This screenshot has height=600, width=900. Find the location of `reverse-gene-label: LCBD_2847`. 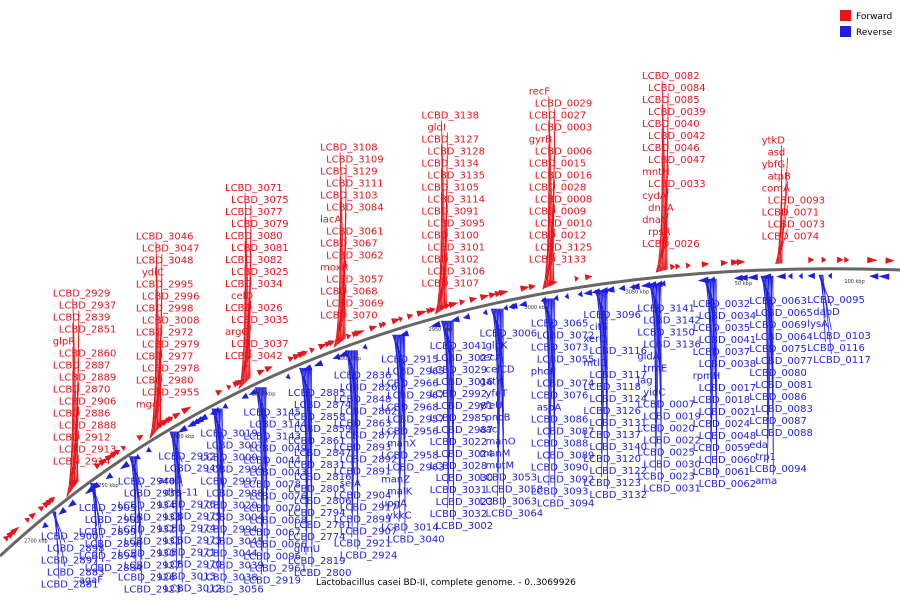

reverse-gene-label: LCBD_2847 is located at coordinates (323, 453).